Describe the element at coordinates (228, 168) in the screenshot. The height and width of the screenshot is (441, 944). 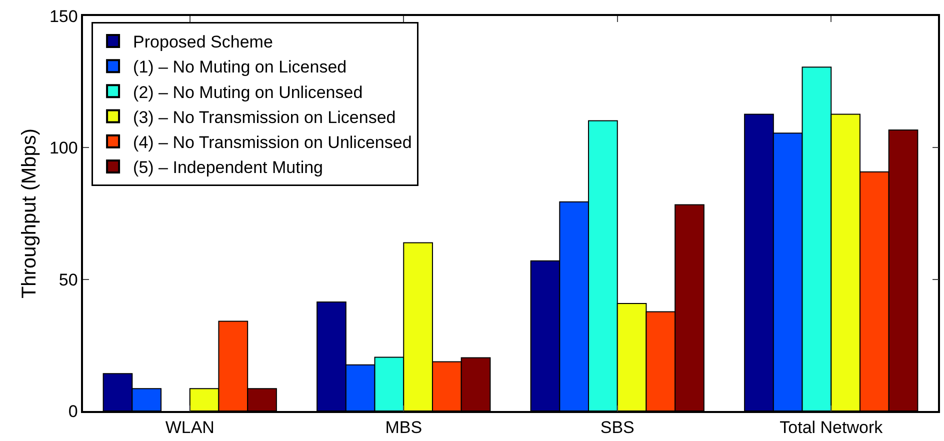
I see `legend-label: (5) – Independent Muting` at that location.